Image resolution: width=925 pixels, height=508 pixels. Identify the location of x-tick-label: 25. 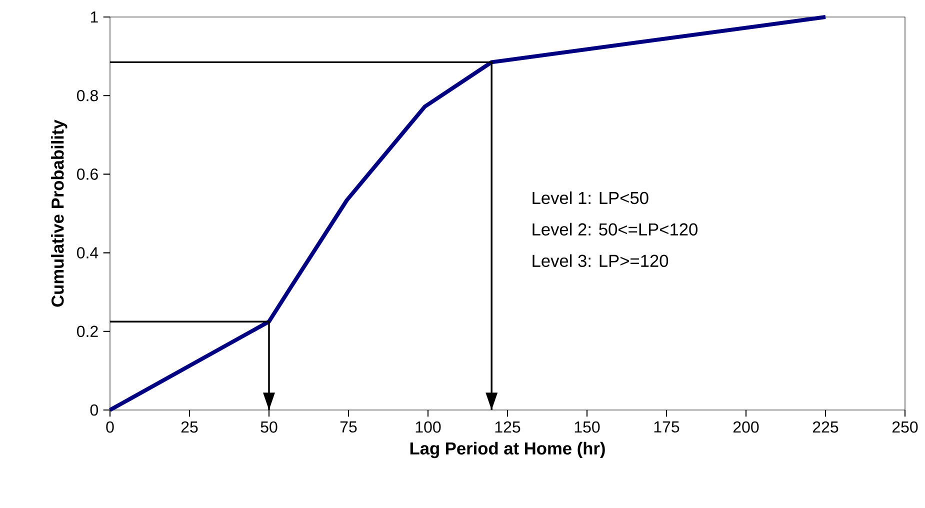
(189, 427).